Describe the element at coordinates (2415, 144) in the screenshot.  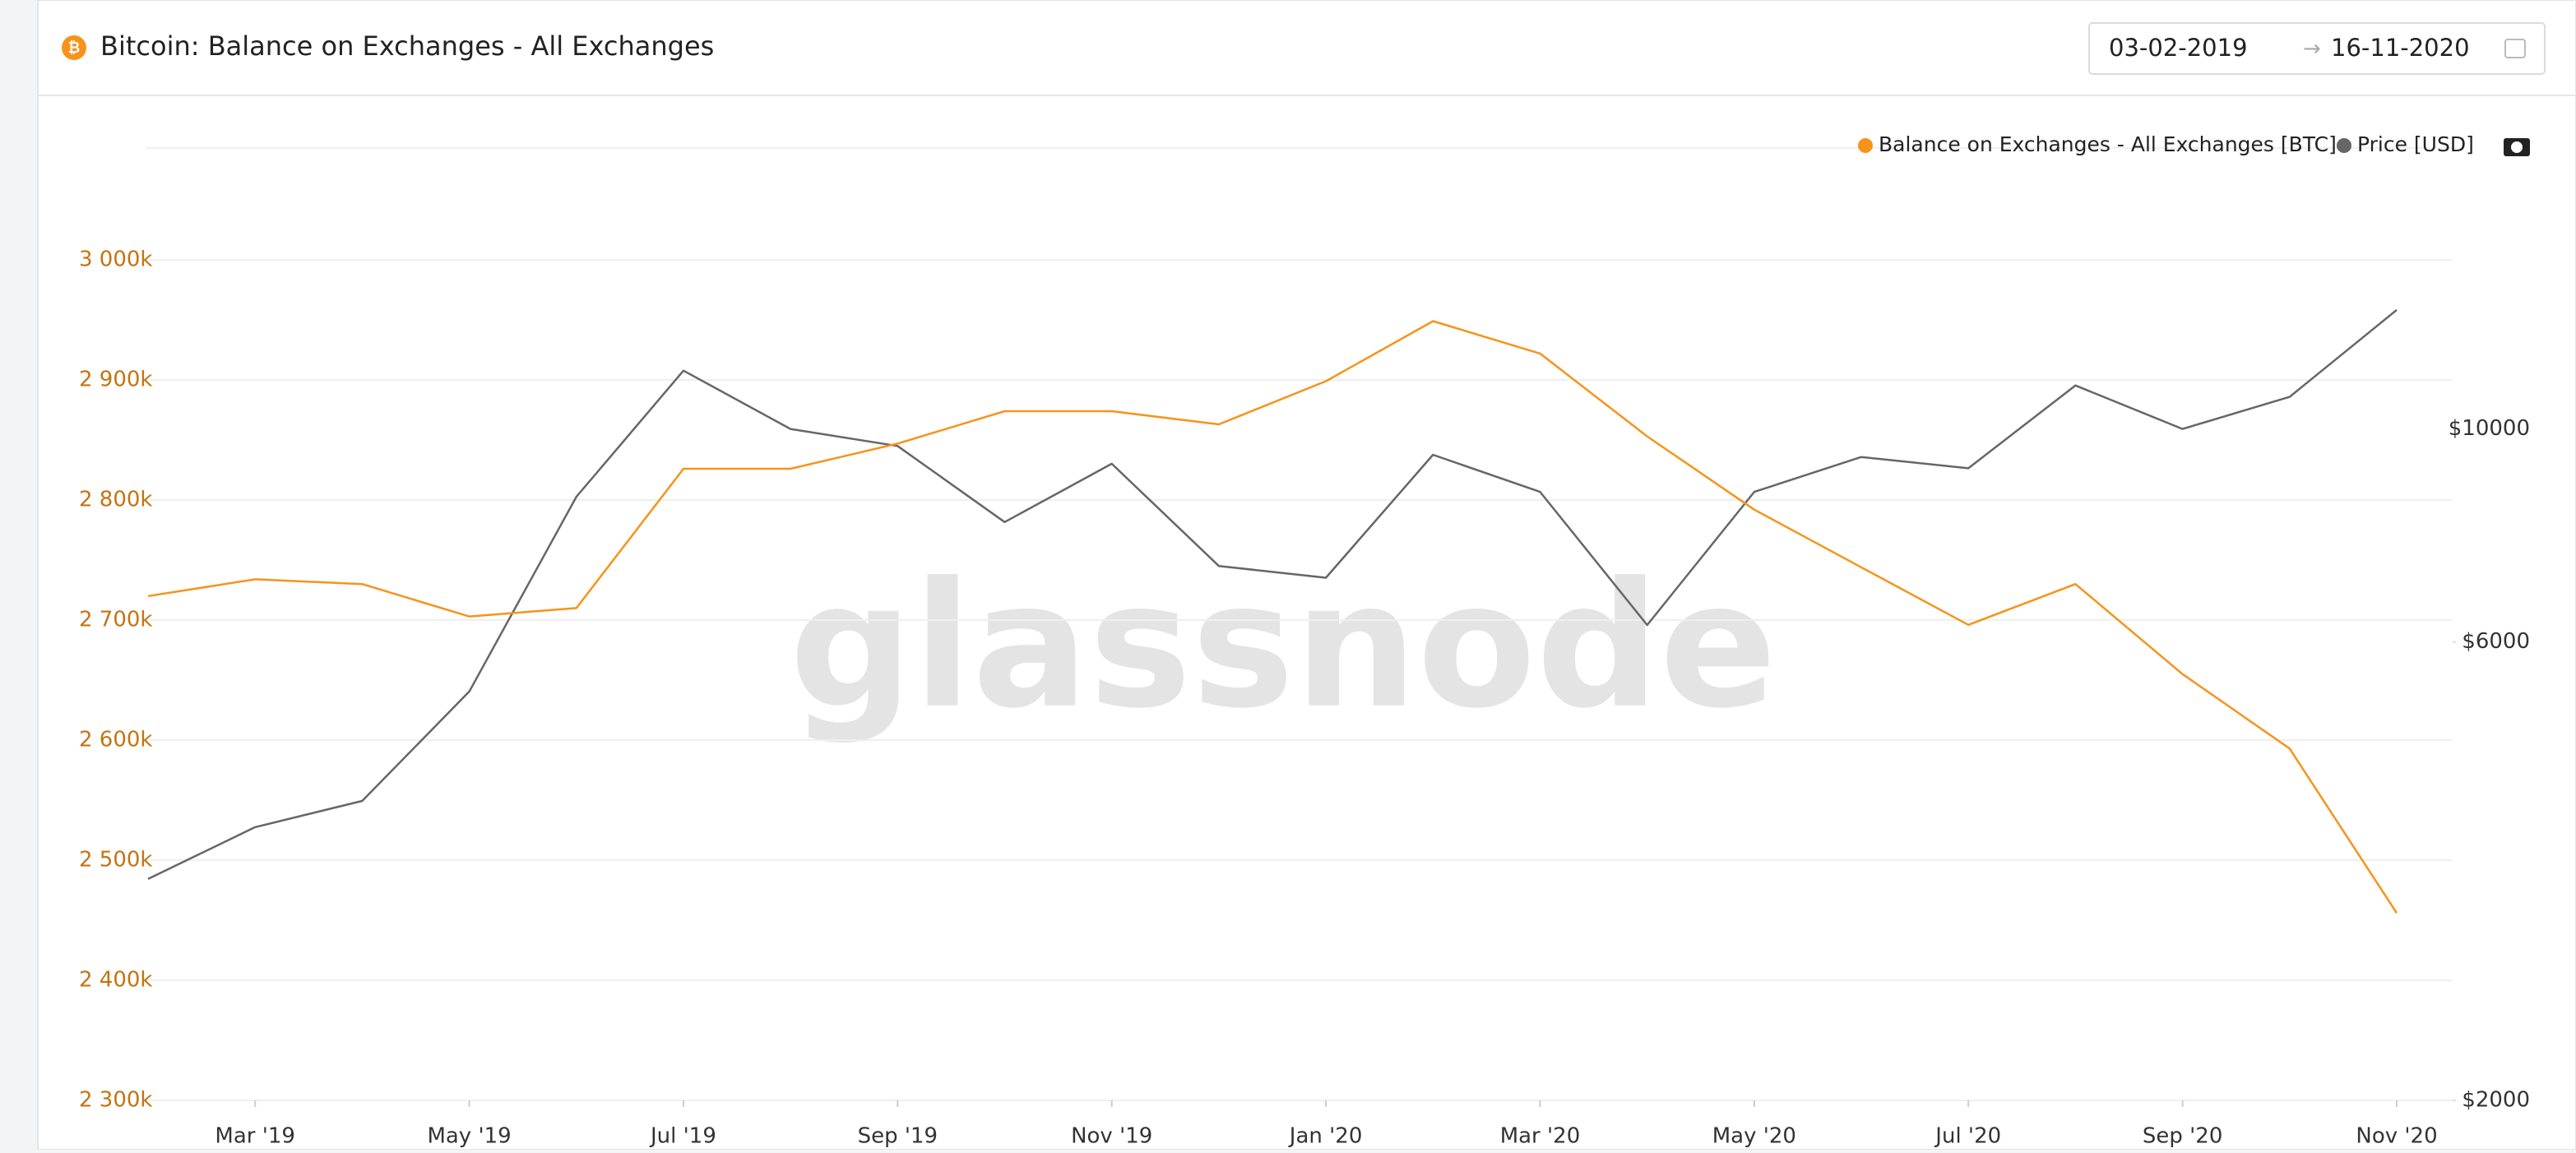
I see `legend-label: Price [USD]` at that location.